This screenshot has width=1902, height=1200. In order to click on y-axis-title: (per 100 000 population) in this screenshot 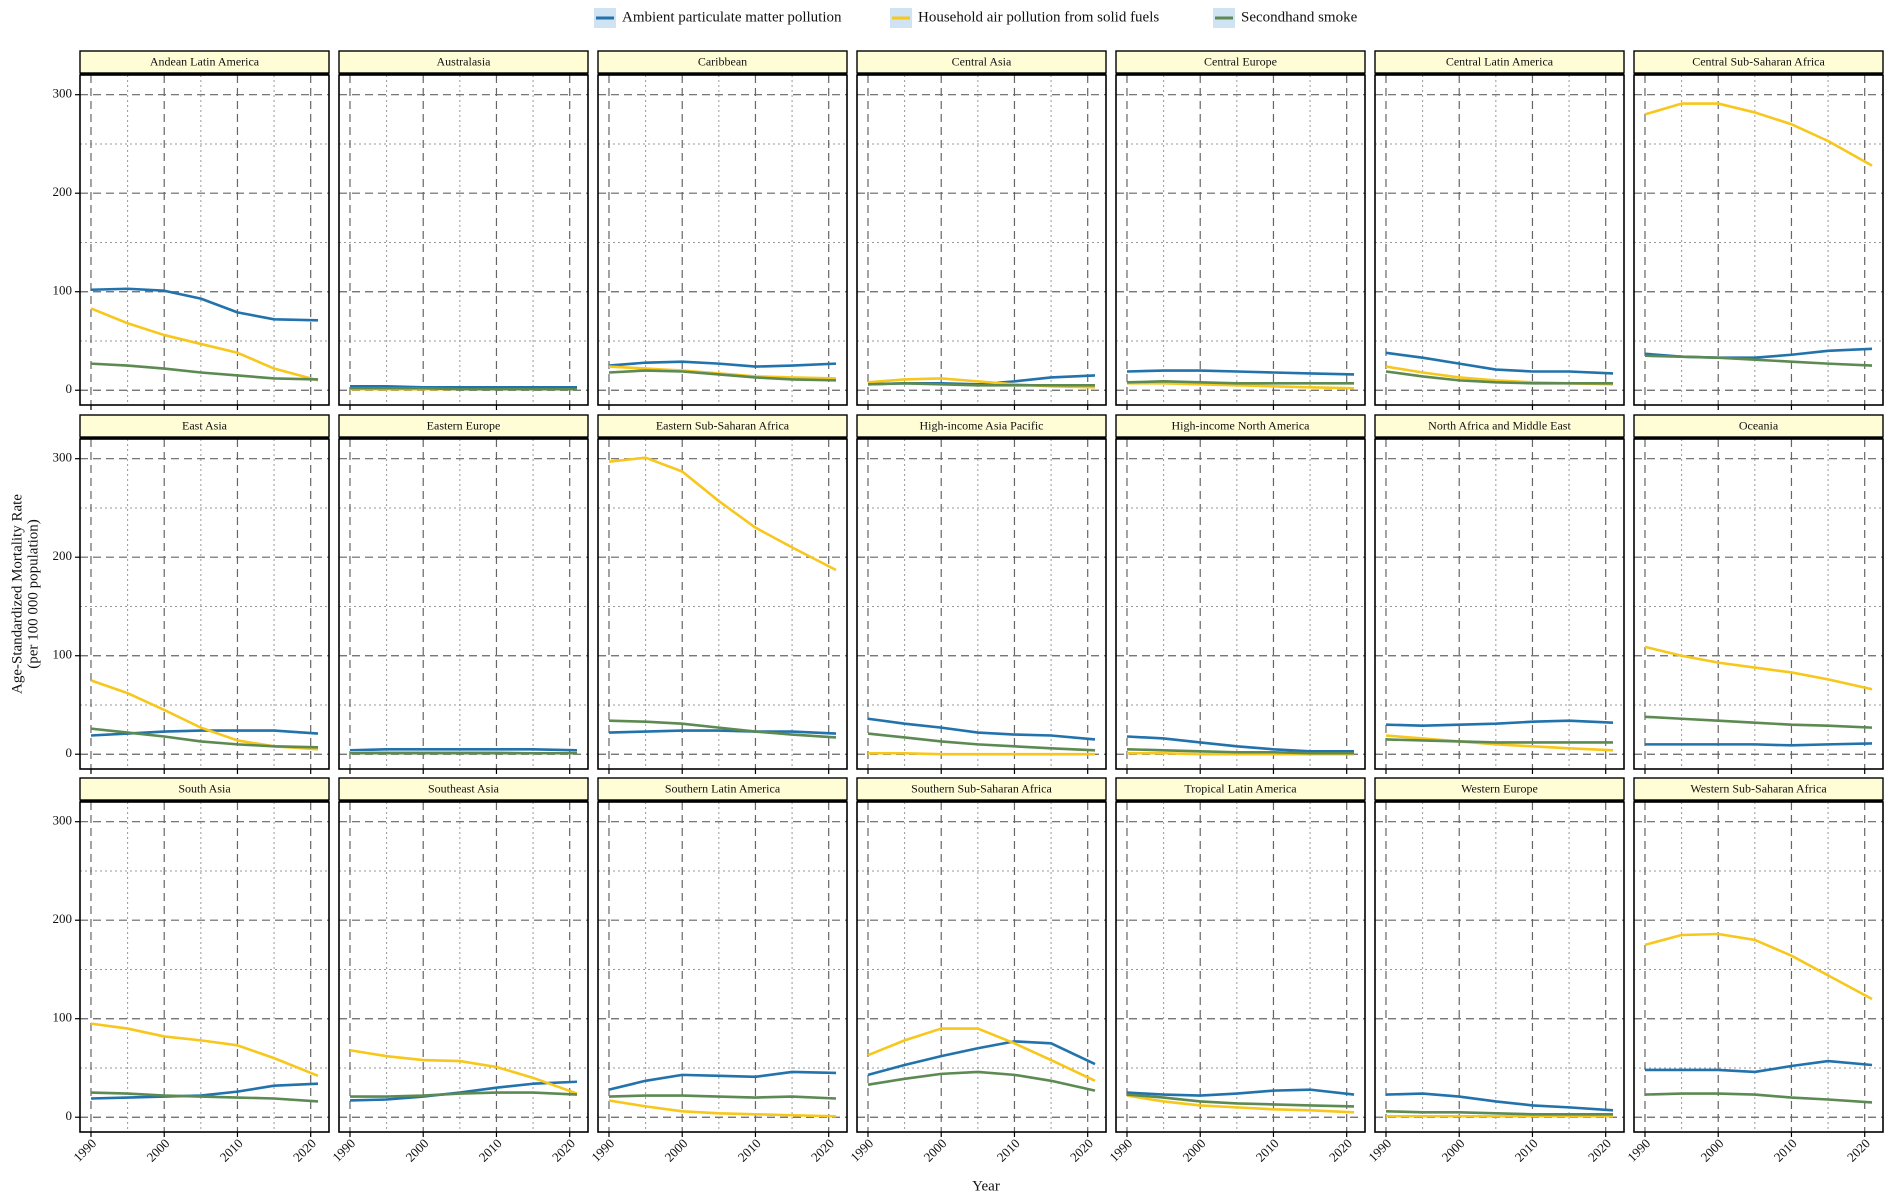, I will do `click(33, 594)`.